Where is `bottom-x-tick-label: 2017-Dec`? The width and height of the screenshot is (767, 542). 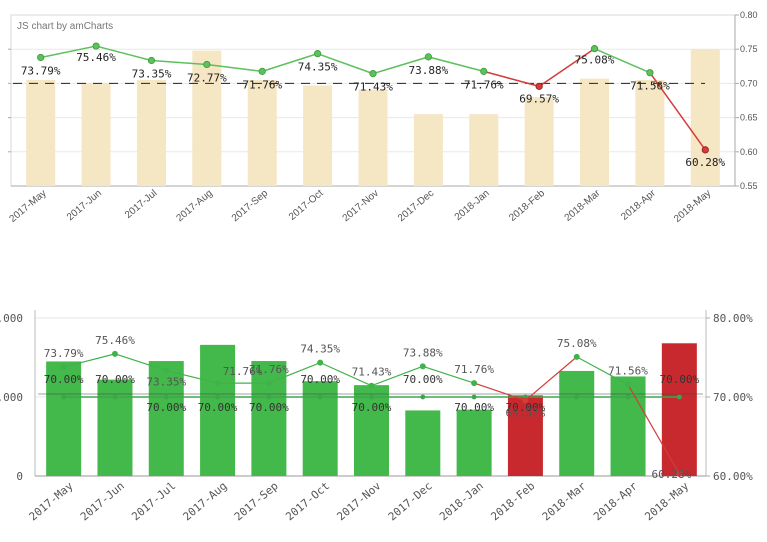 bottom-x-tick-label: 2017-Dec is located at coordinates (410, 501).